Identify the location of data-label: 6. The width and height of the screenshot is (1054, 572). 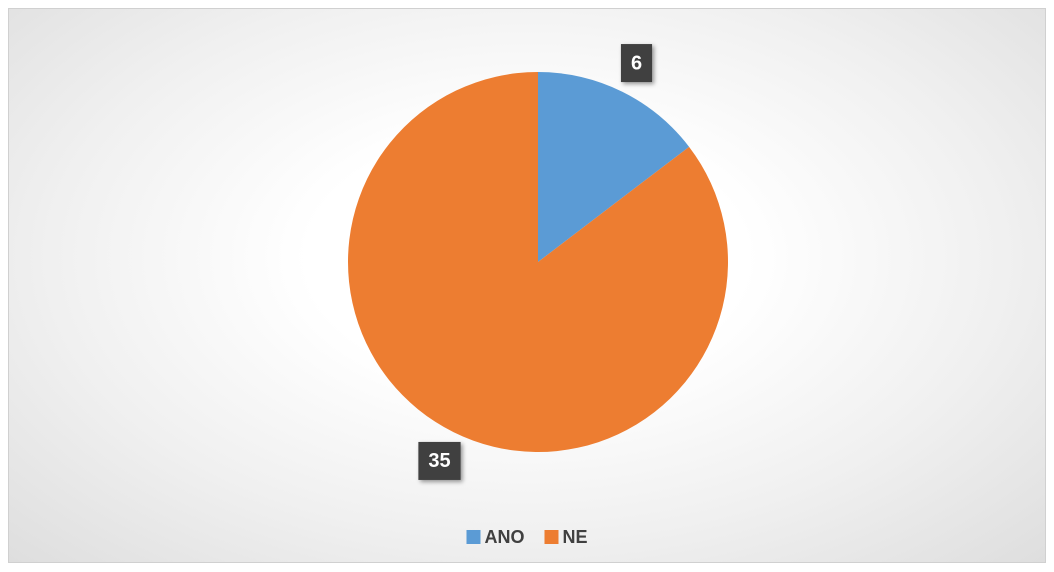
(636, 63).